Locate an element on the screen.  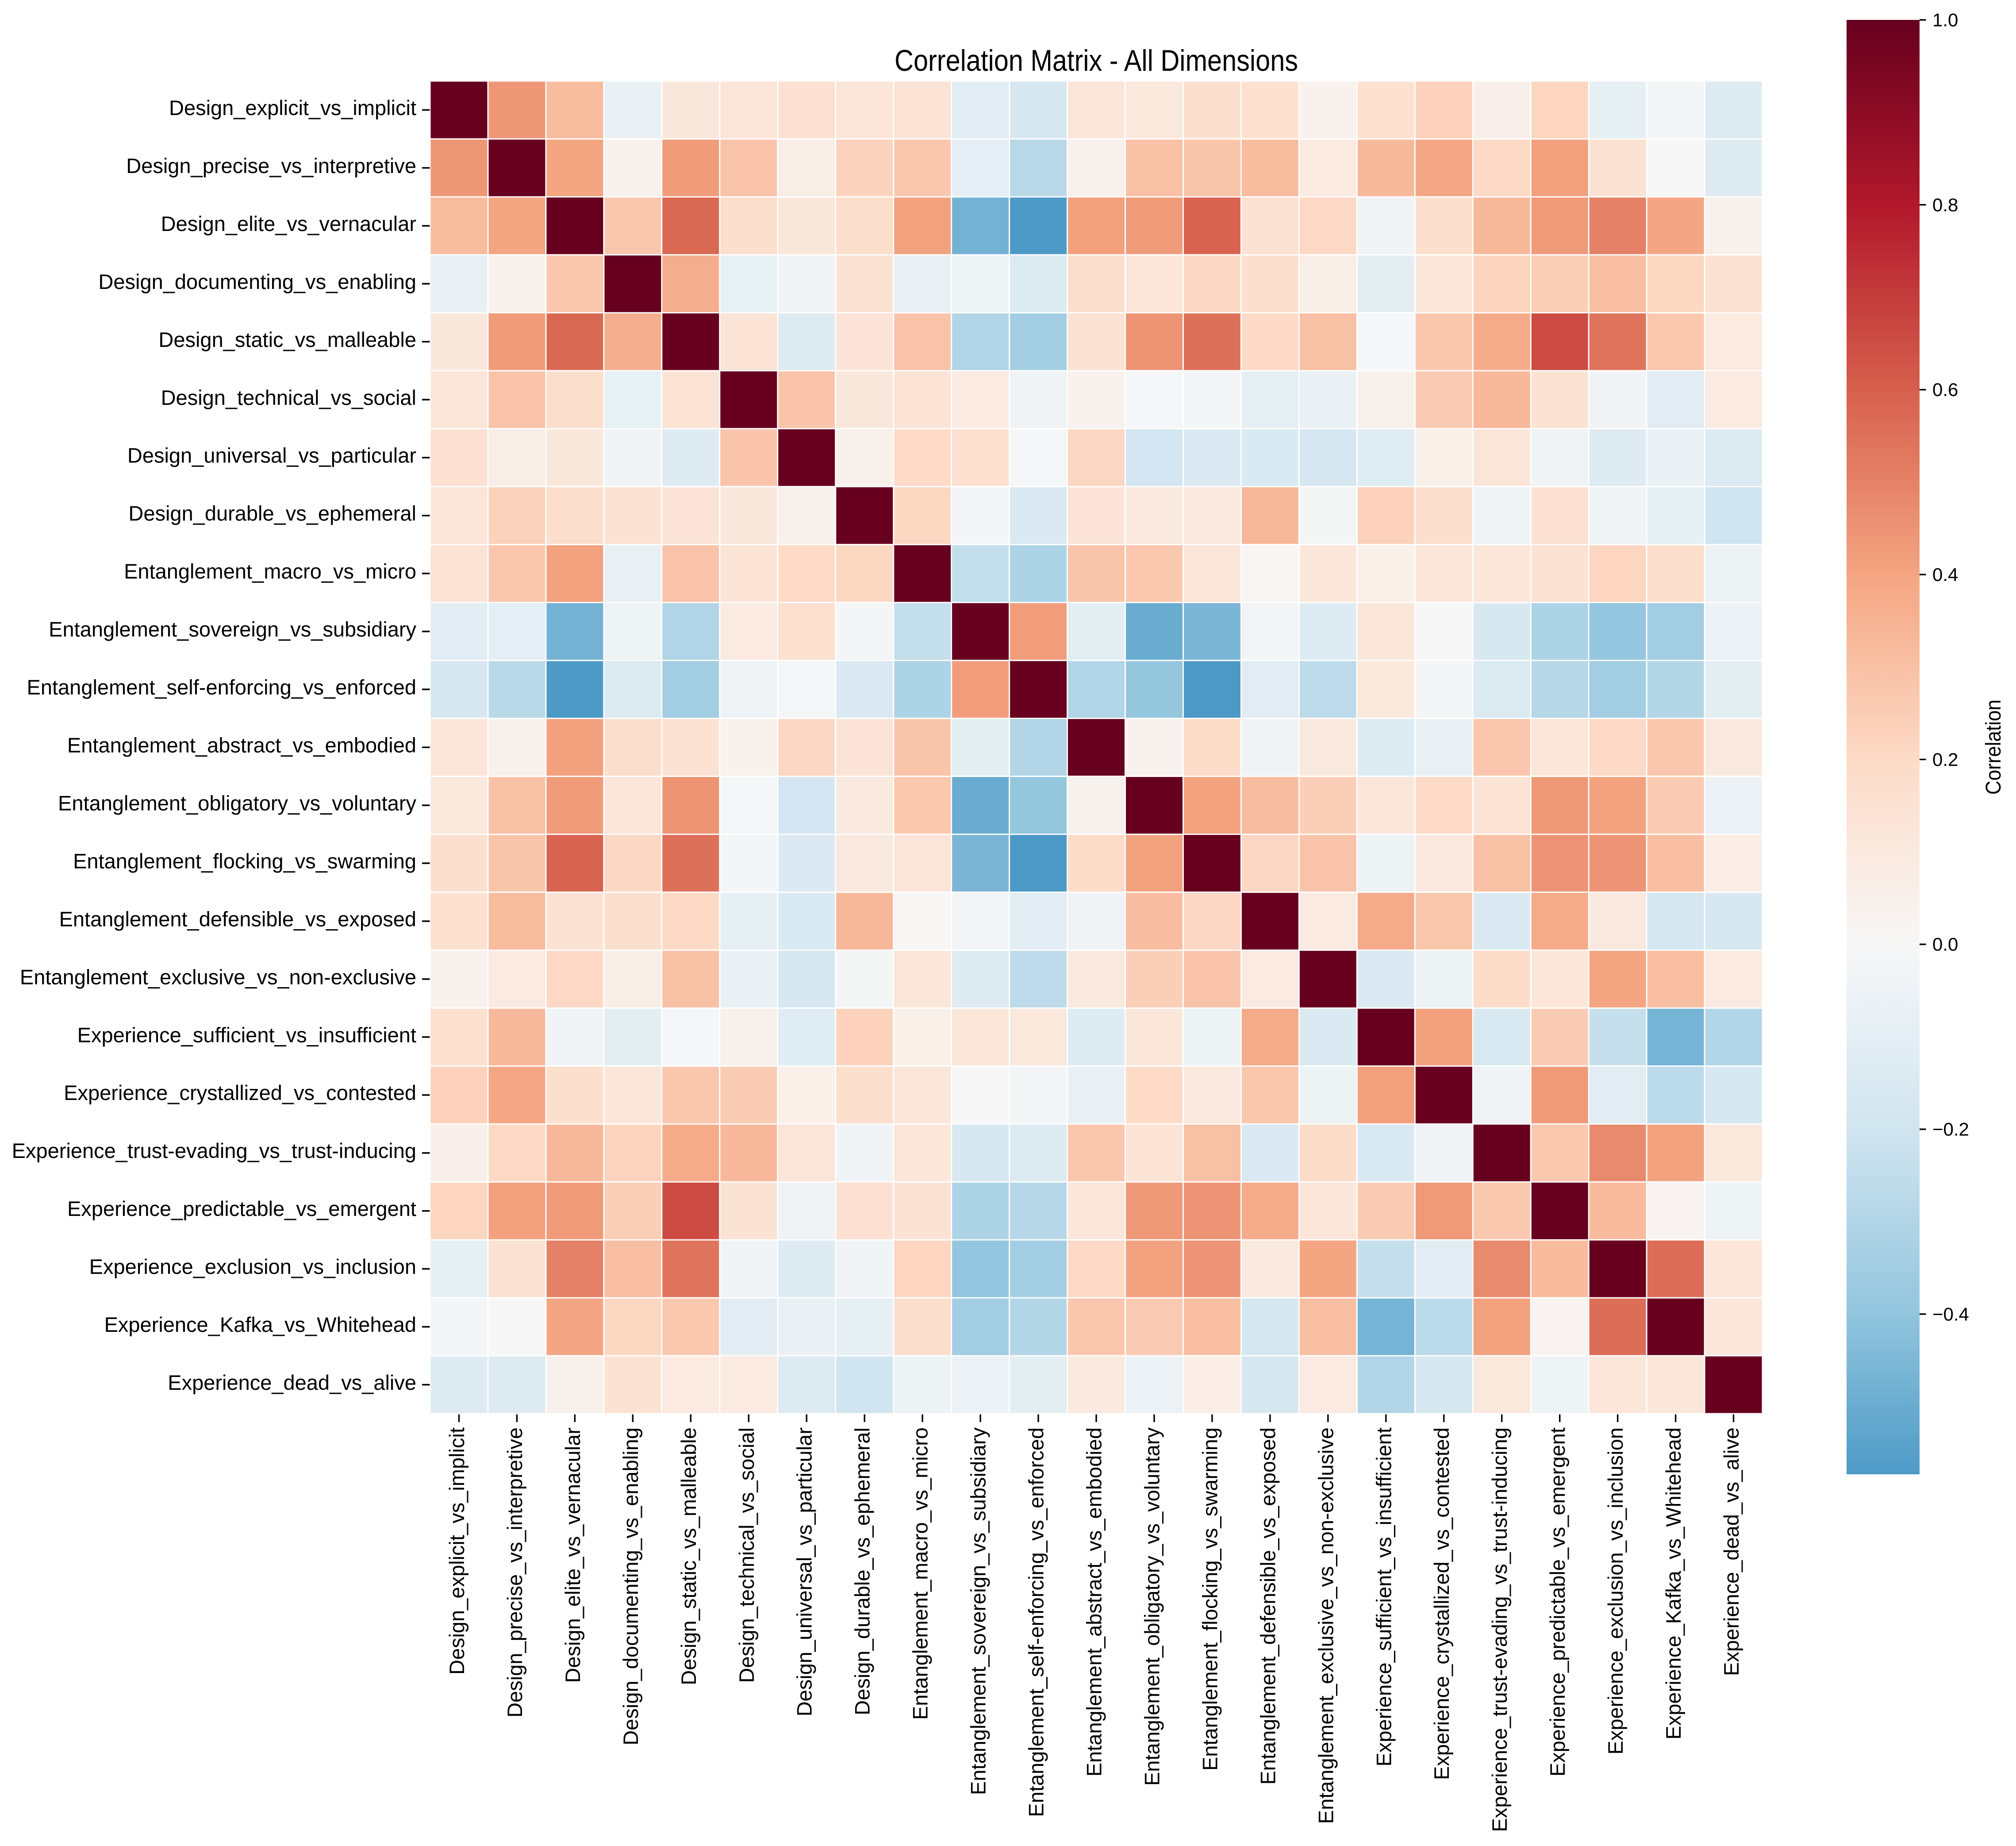
svg-text: −0.2 is located at coordinates (1950, 1129).